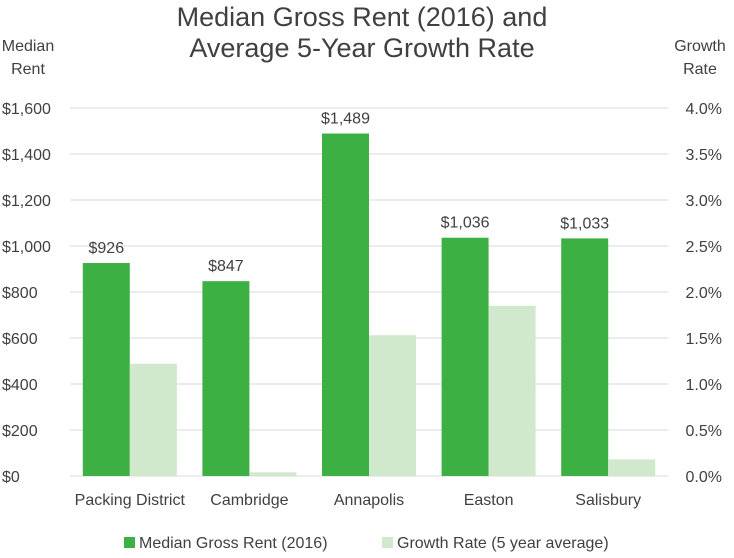 Image resolution: width=734 pixels, height=558 pixels. What do you see at coordinates (20, 431) in the screenshot?
I see `y-left-tick-label: $200` at bounding box center [20, 431].